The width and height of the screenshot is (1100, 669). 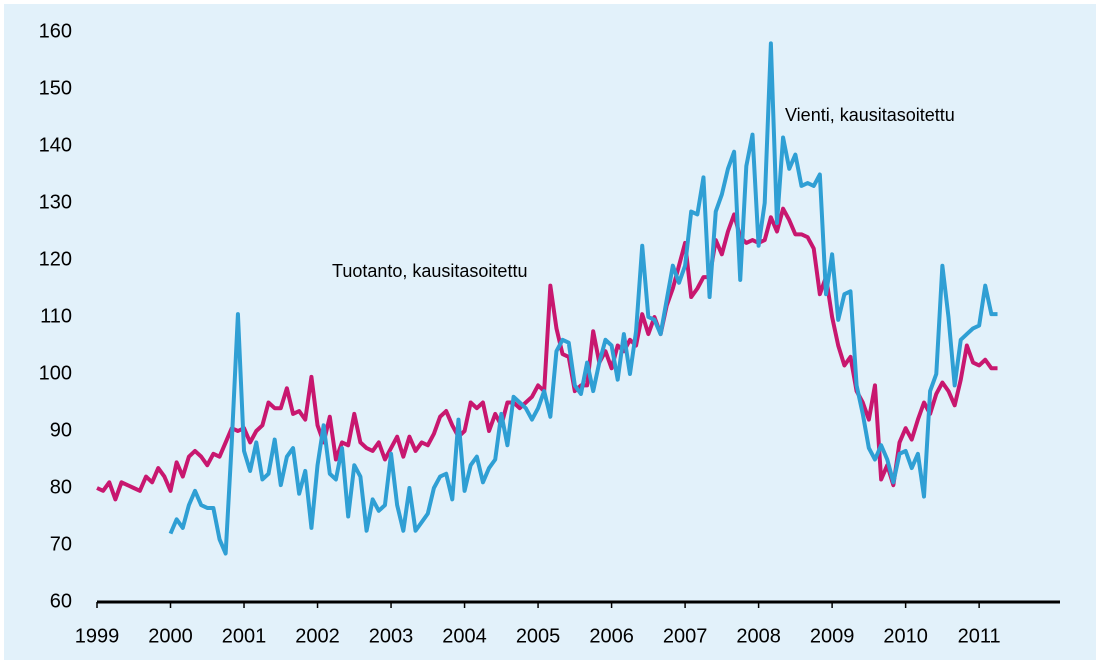 I want to click on x-tick-label: 2009, so click(x=832, y=636).